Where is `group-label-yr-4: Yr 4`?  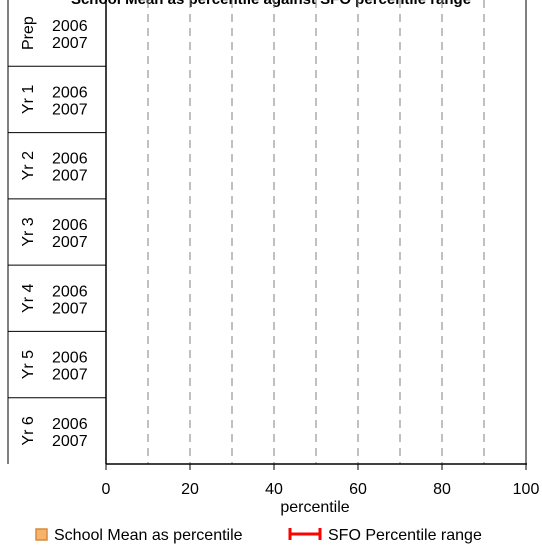 group-label-yr-4: Yr 4 is located at coordinates (28, 298).